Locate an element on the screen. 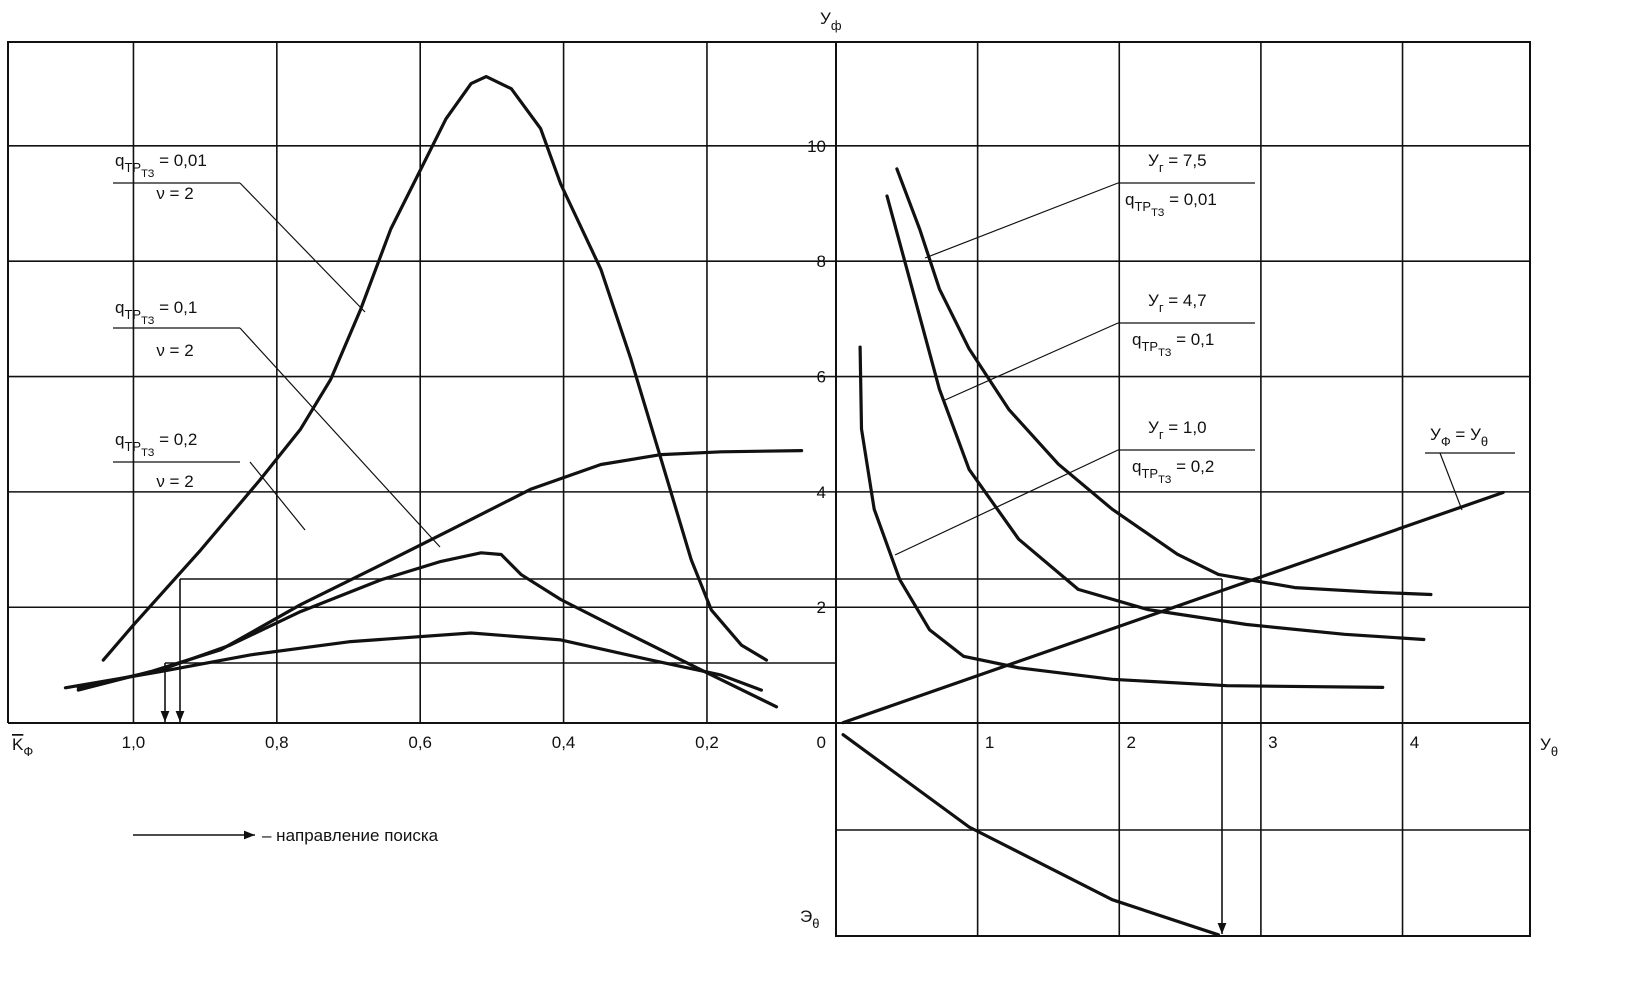 This screenshot has width=1627, height=983. y-tick-label: 2 is located at coordinates (821, 607).